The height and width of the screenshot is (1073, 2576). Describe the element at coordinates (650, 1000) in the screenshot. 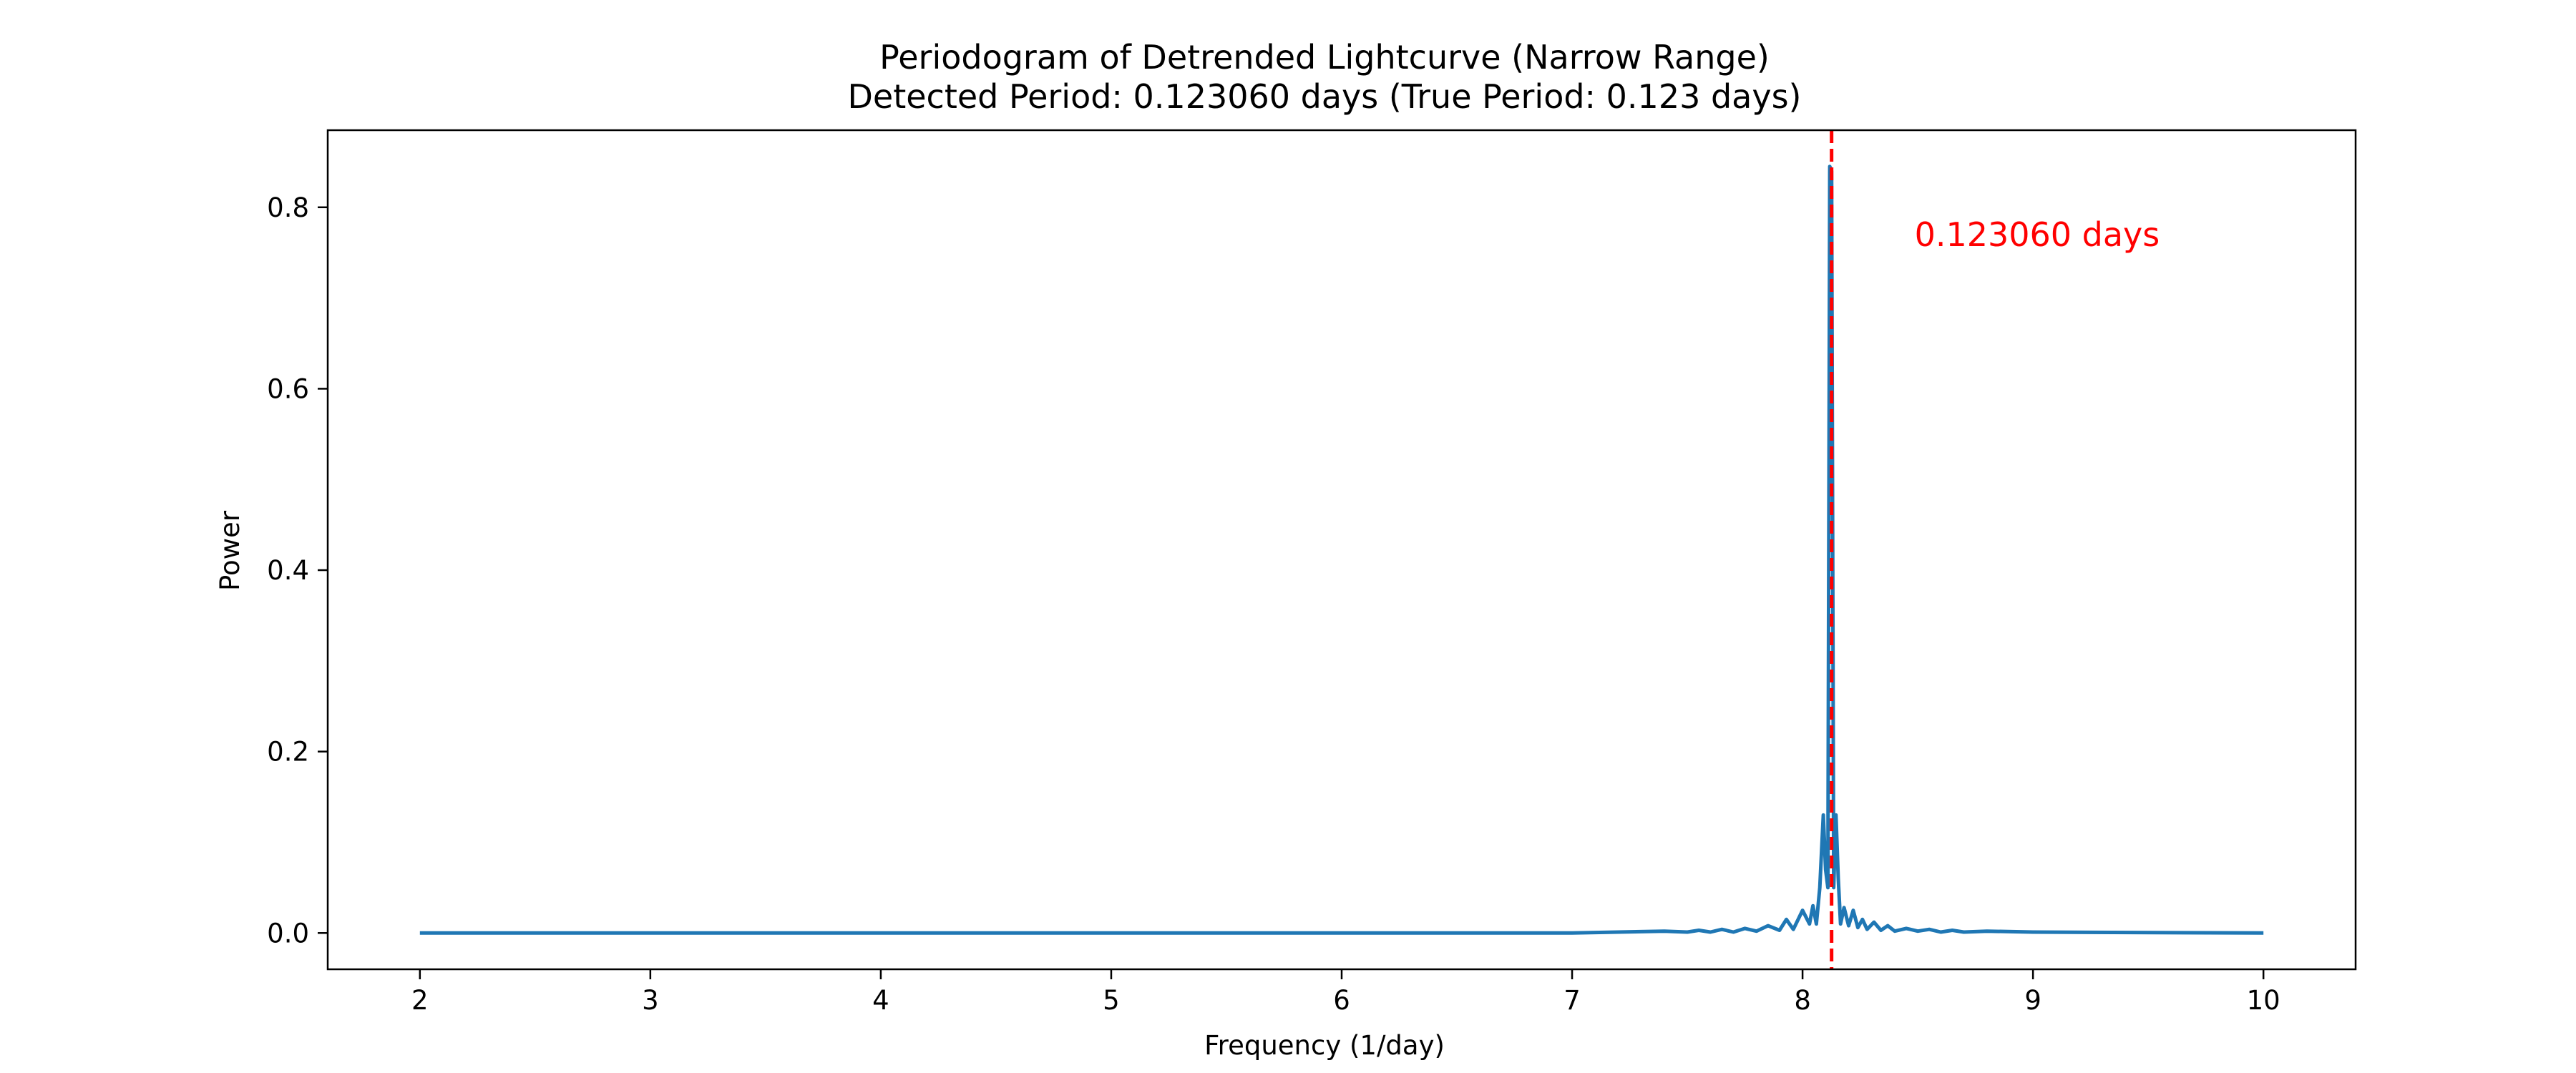

I see `x-tick-label: 3` at that location.